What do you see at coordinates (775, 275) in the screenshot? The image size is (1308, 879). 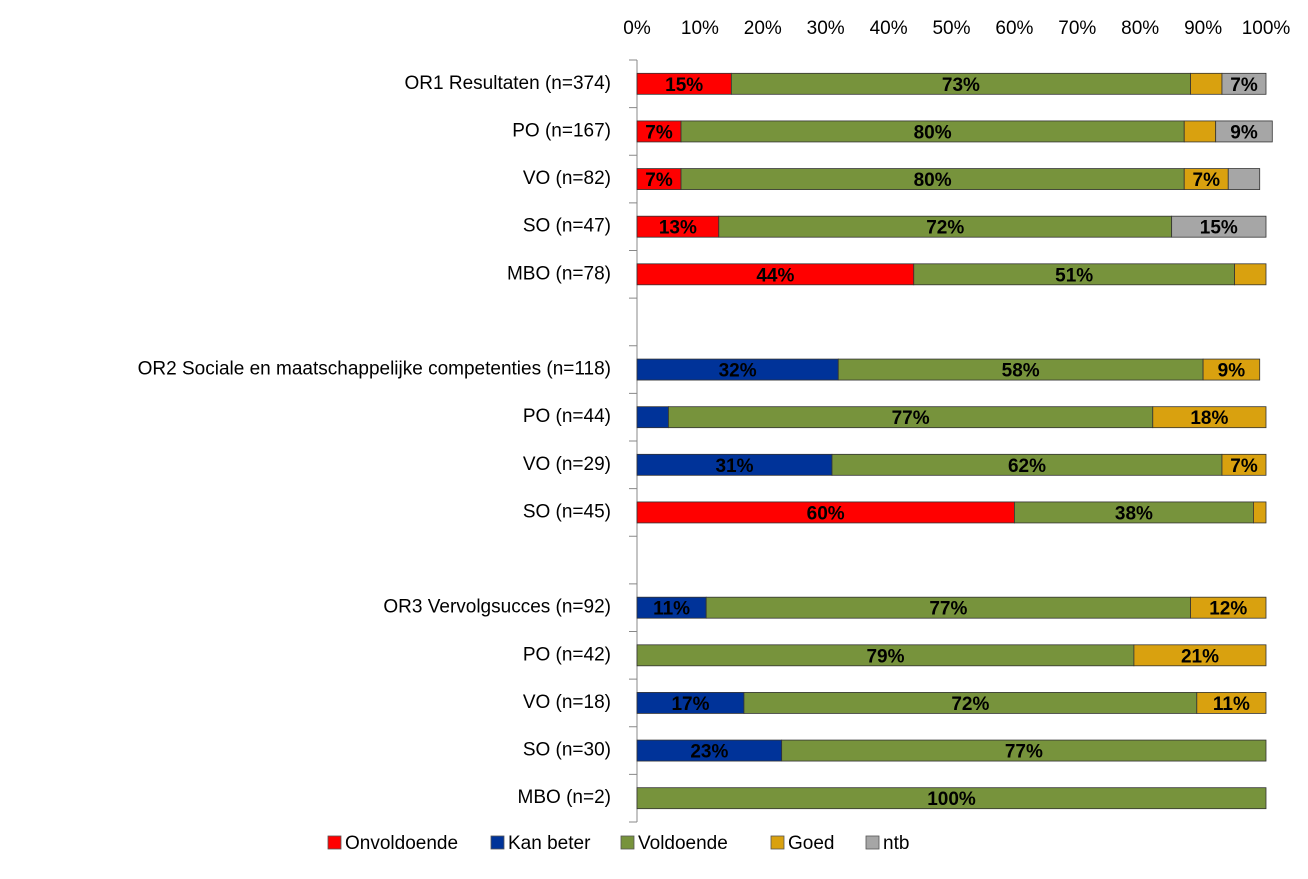 I see `data-label: 44%` at bounding box center [775, 275].